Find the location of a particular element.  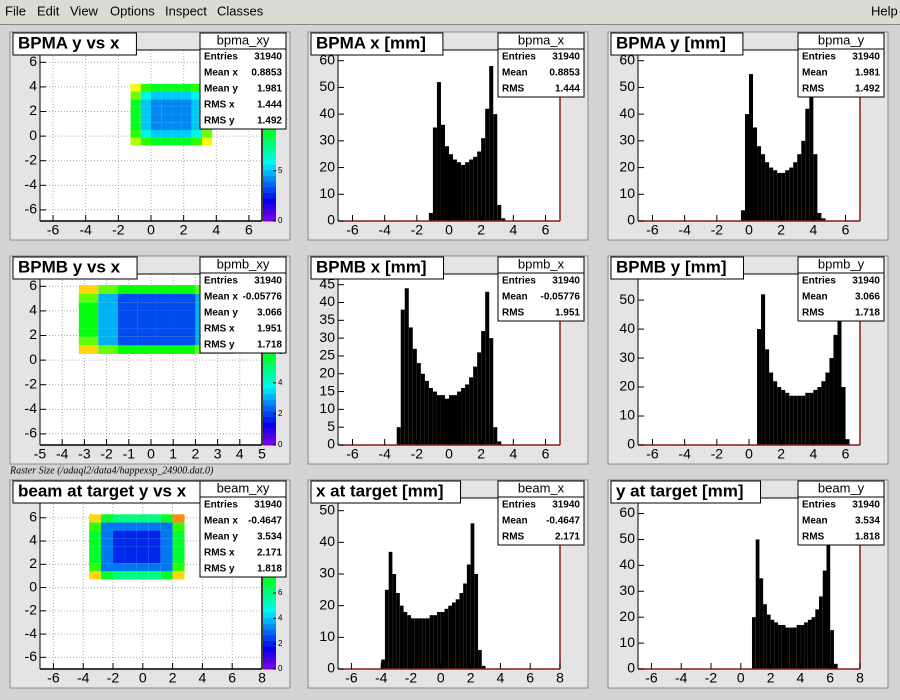

stats-value: 1.981 is located at coordinates (867, 73).